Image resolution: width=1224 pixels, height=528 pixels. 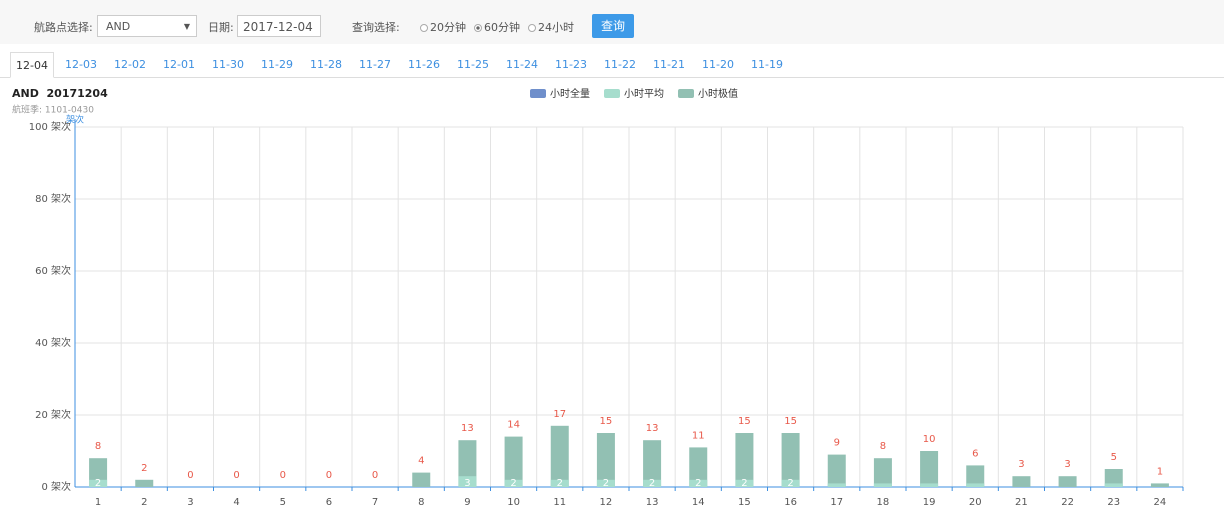 I want to click on radio-option: 60分钟, so click(x=497, y=27).